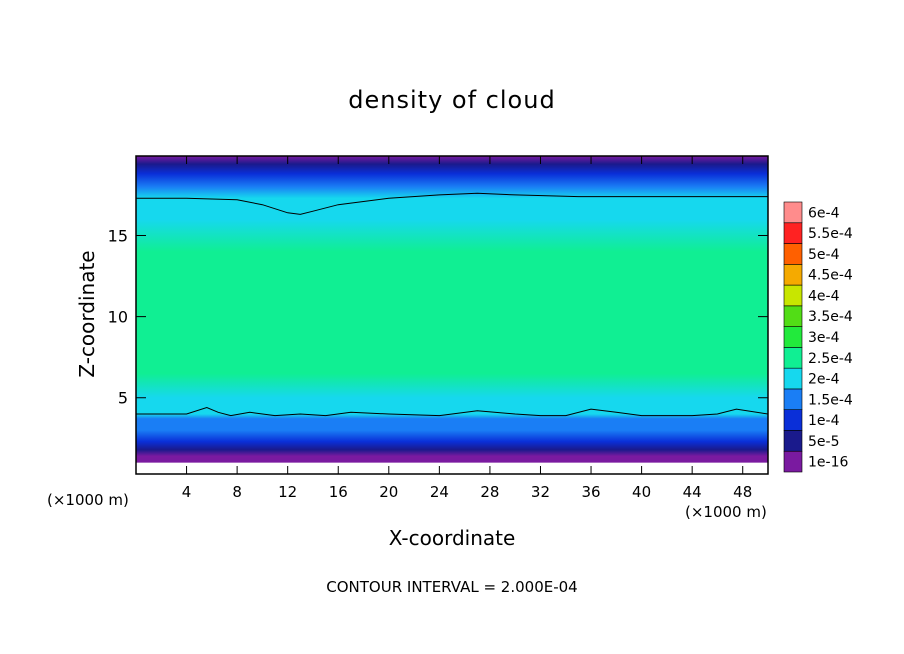 This screenshot has height=654, width=904. Describe the element at coordinates (824, 338) in the screenshot. I see `colorbar-label: 3e-4` at that location.